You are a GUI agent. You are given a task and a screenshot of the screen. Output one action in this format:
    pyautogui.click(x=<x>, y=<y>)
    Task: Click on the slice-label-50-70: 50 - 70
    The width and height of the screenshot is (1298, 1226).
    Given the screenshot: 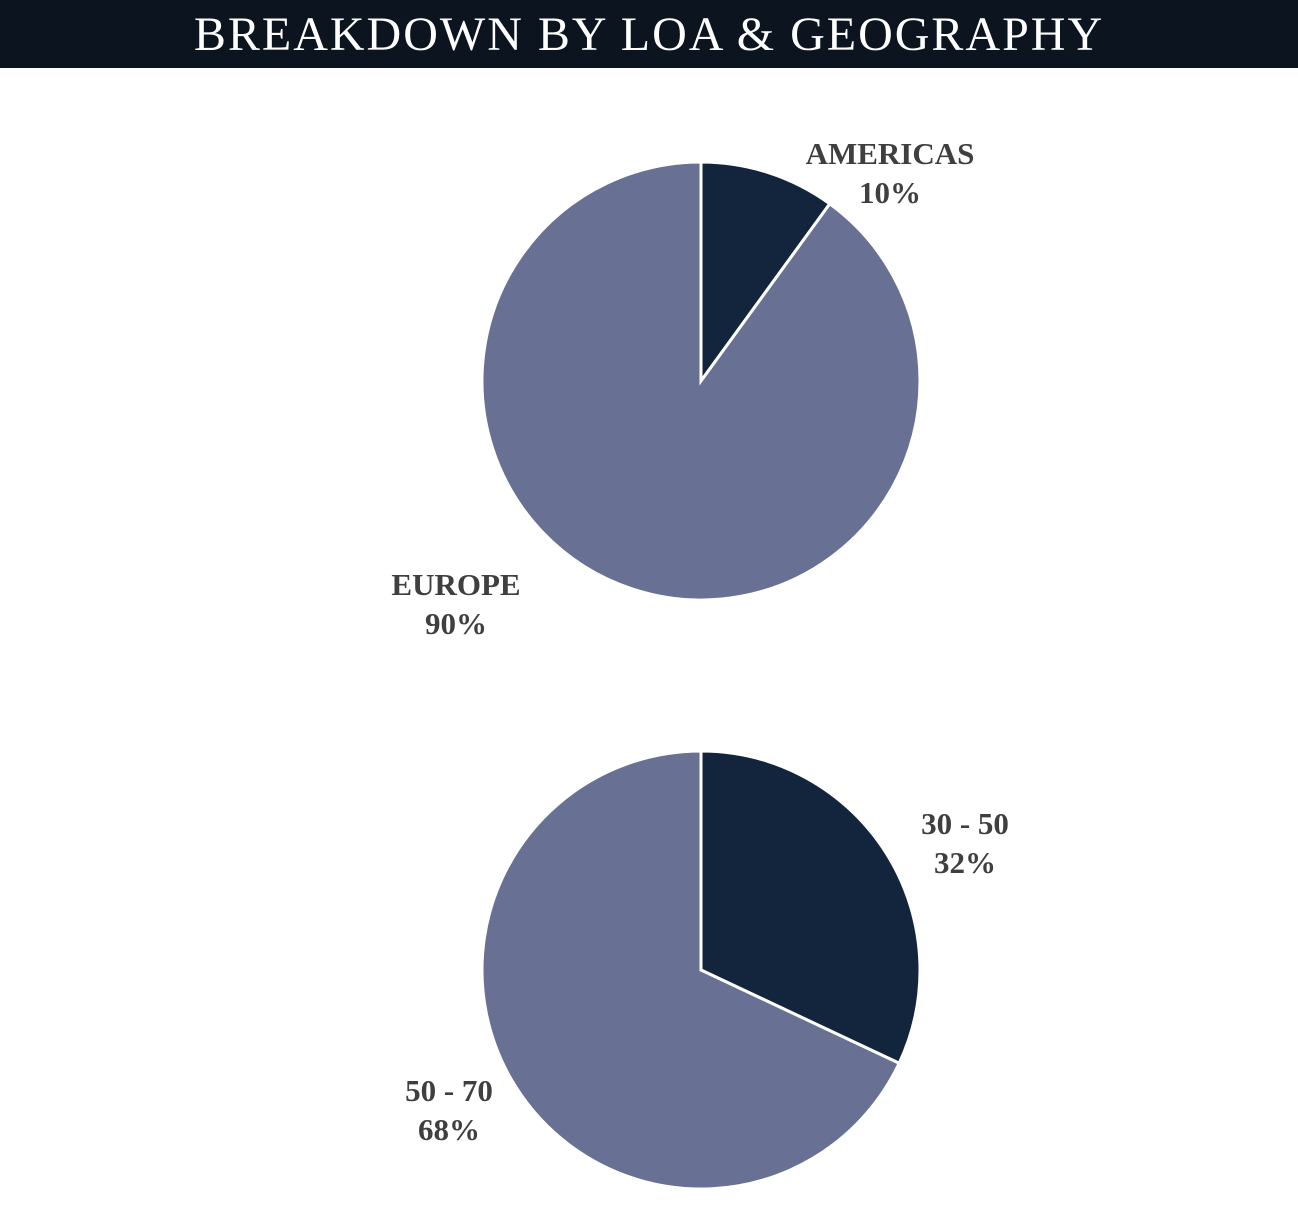 What is the action you would take?
    pyautogui.click(x=449, y=1090)
    